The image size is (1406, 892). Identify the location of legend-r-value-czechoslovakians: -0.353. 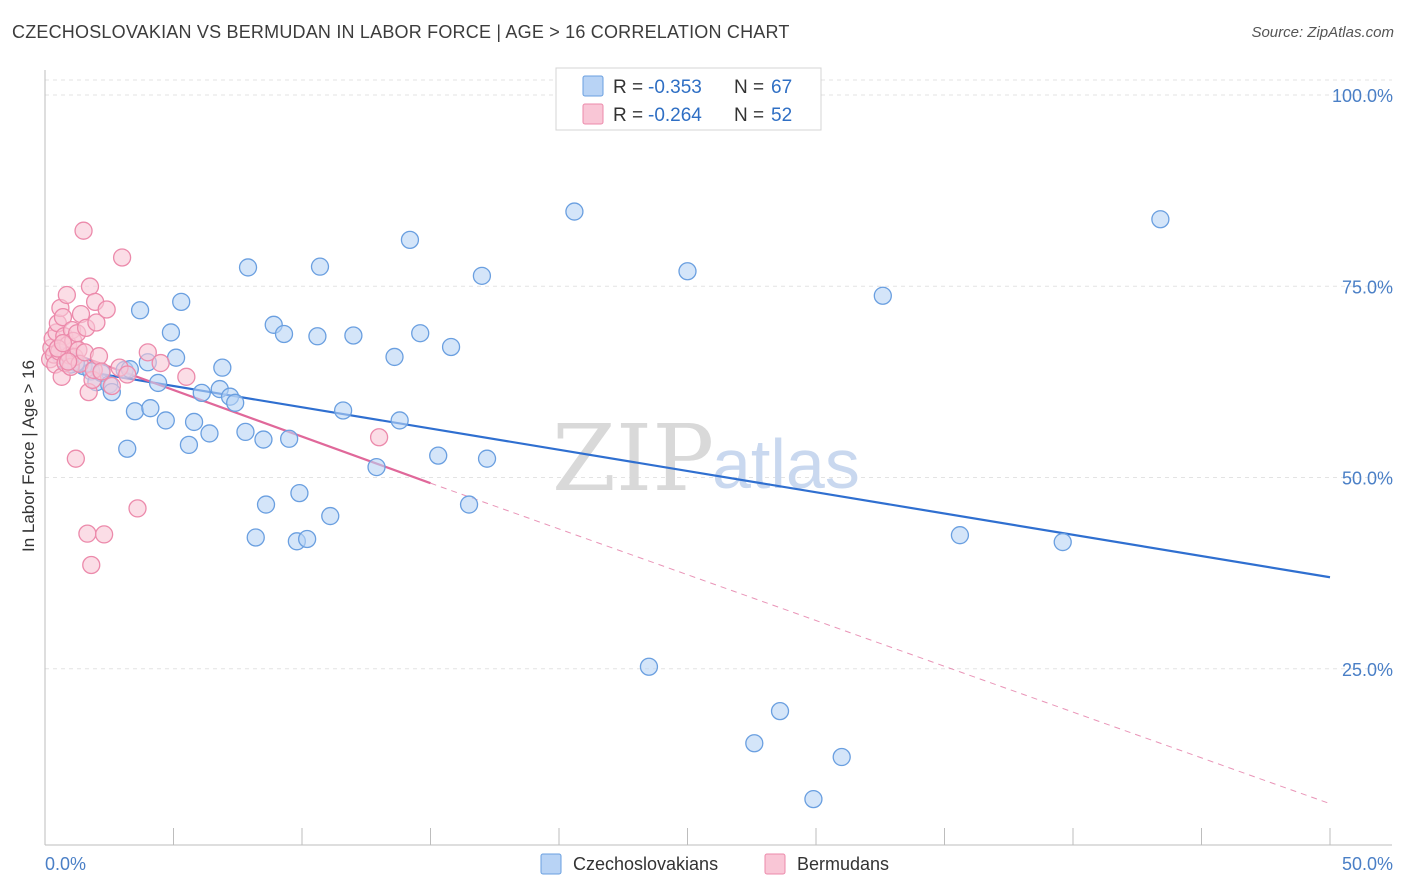
(675, 87).